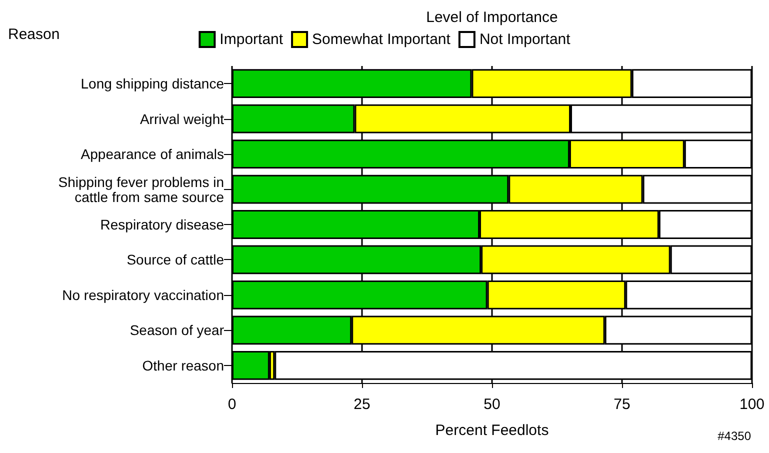 The image size is (769, 453). Describe the element at coordinates (492, 430) in the screenshot. I see `x-axis-title: Percent Feedlots` at that location.